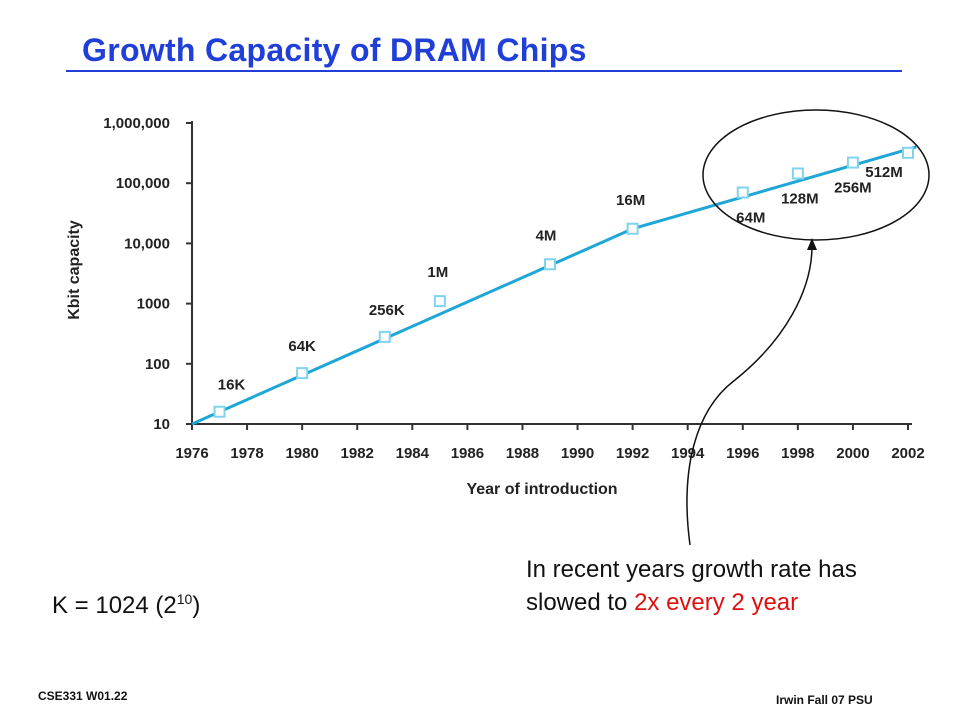 The image size is (960, 720). I want to click on course-footer: CSE331 W01.22, so click(83, 696).